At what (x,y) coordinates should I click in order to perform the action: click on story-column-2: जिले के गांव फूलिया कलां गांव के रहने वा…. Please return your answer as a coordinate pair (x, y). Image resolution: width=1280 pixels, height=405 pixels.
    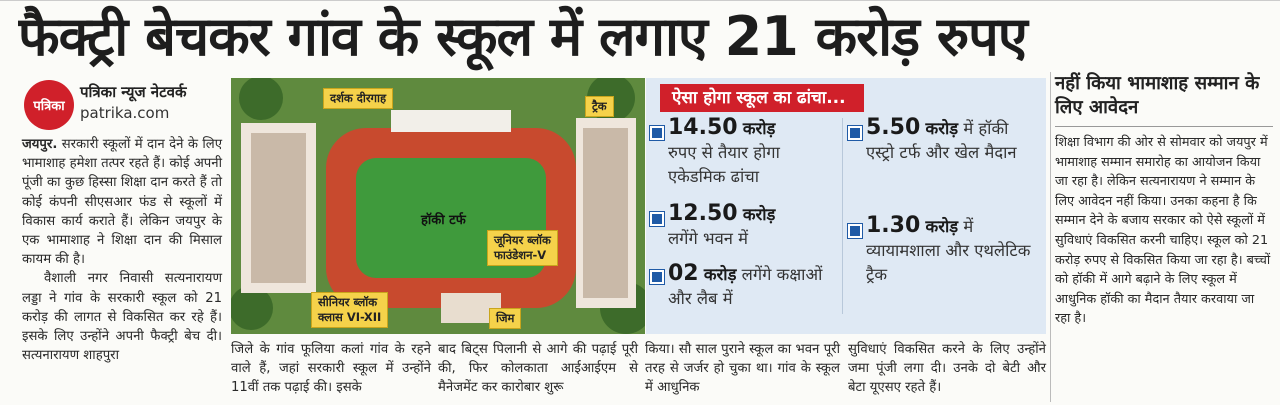
    Looking at the image, I should click on (331, 369).